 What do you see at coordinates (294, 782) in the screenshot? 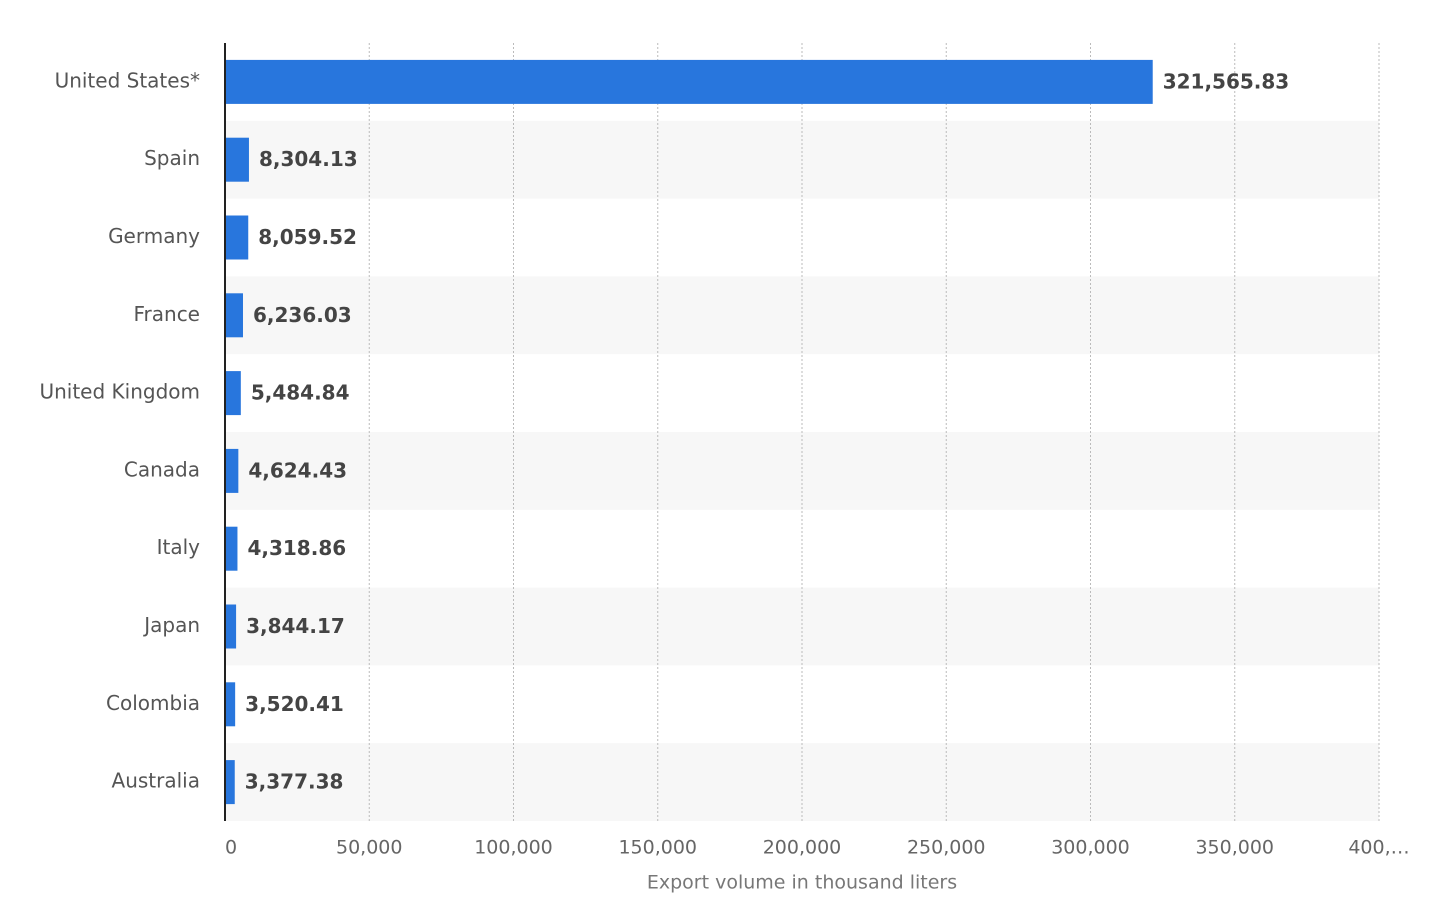
I see `value-label: 3,377.38` at bounding box center [294, 782].